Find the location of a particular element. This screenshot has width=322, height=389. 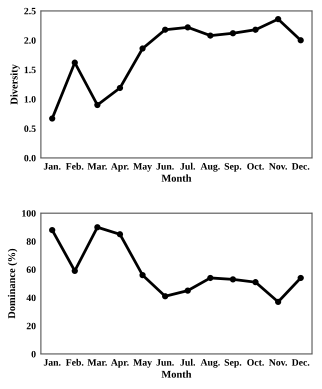

y-tick-label: 20 is located at coordinates (31, 326).